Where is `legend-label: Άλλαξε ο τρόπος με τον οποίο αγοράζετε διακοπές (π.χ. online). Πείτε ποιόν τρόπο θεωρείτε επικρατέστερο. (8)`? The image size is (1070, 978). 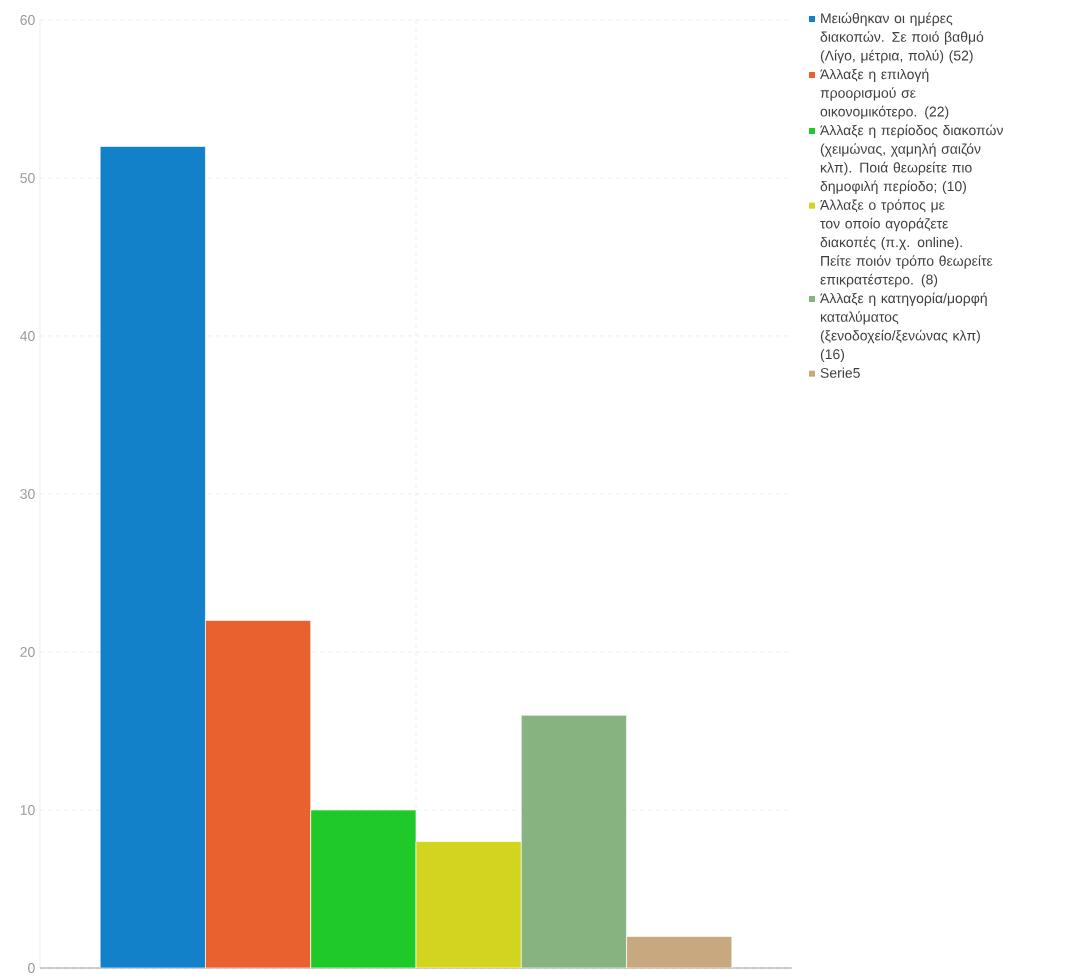
legend-label: Άλλαξε ο τρόπος με τον οποίο αγοράζετε διακοπές (π.χ. online). Πείτε ποιόν τρόπο θεωρείτε επικρατέστερο. (8) is located at coordinates (906, 243).